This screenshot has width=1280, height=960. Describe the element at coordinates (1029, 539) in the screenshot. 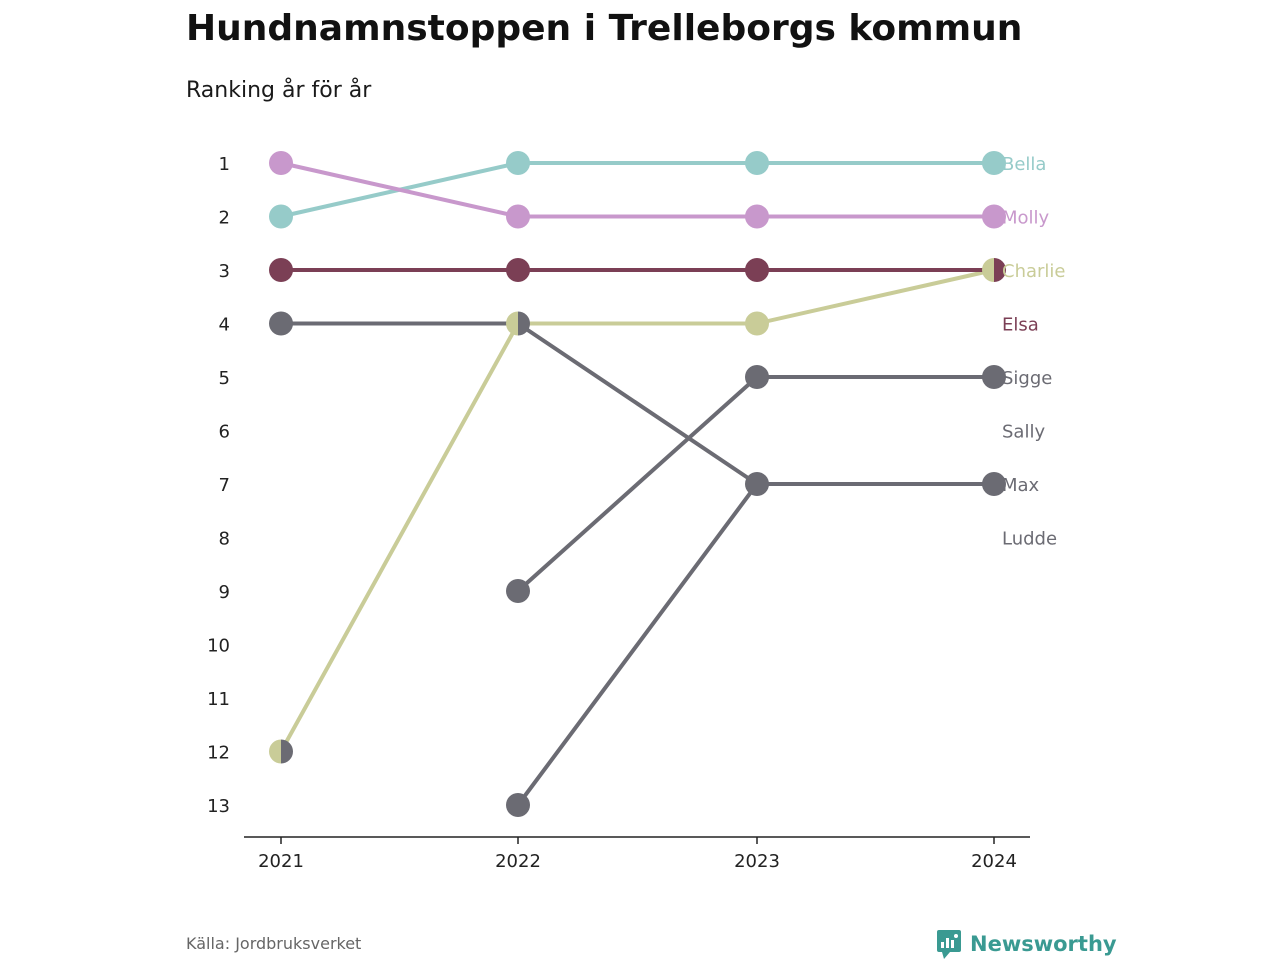

I see `end-label-ludde: Ludde` at that location.